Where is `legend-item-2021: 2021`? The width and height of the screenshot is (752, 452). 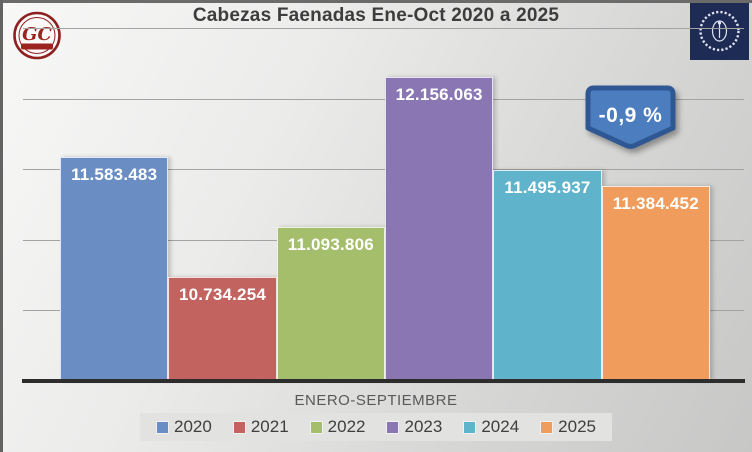
legend-item-2021: 2021 is located at coordinates (260, 427).